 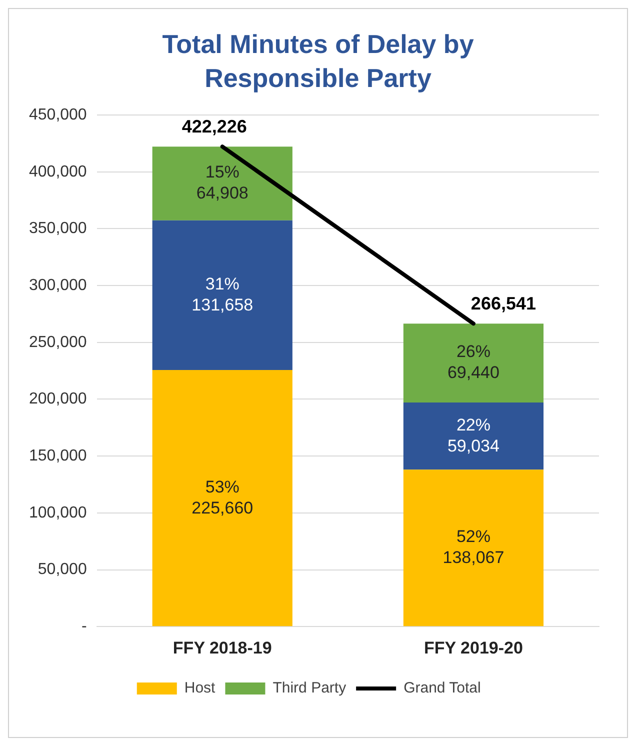 I want to click on y-tick-label: 100,000, so click(x=57, y=513).